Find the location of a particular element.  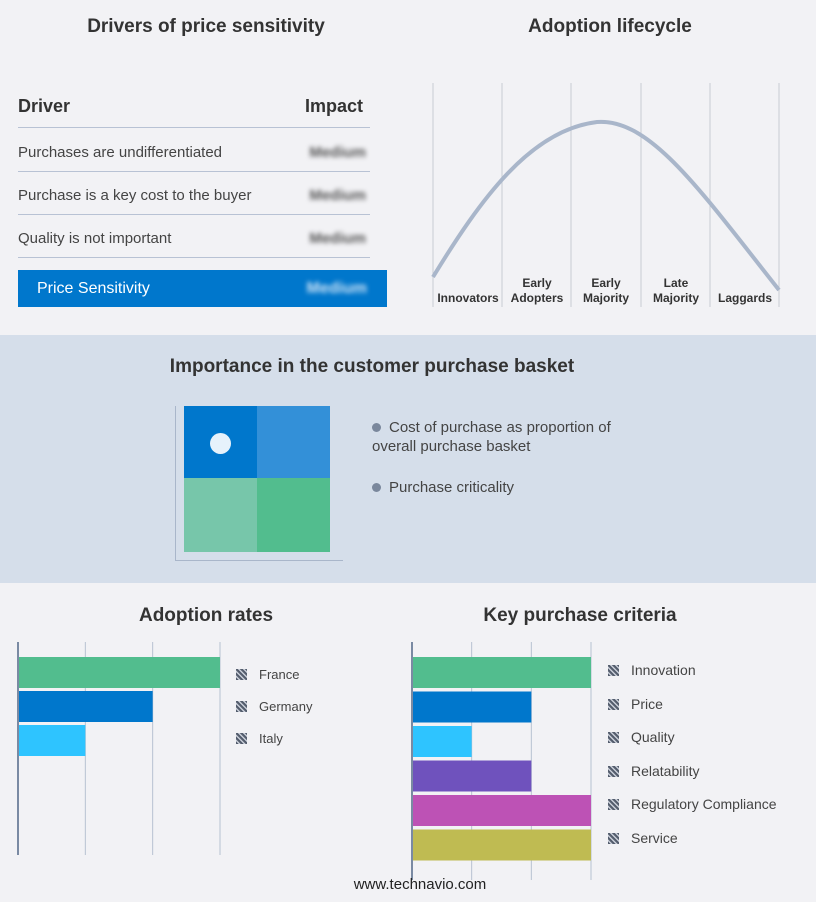

bar-quality is located at coordinates (442, 741).